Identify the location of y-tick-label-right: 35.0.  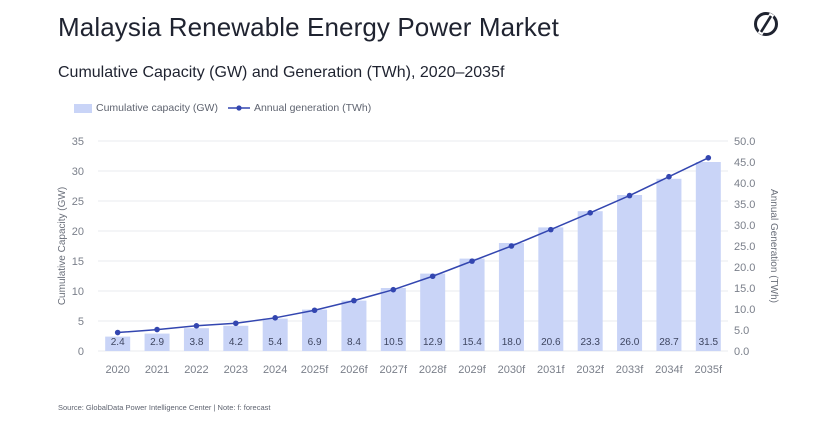
(744, 205).